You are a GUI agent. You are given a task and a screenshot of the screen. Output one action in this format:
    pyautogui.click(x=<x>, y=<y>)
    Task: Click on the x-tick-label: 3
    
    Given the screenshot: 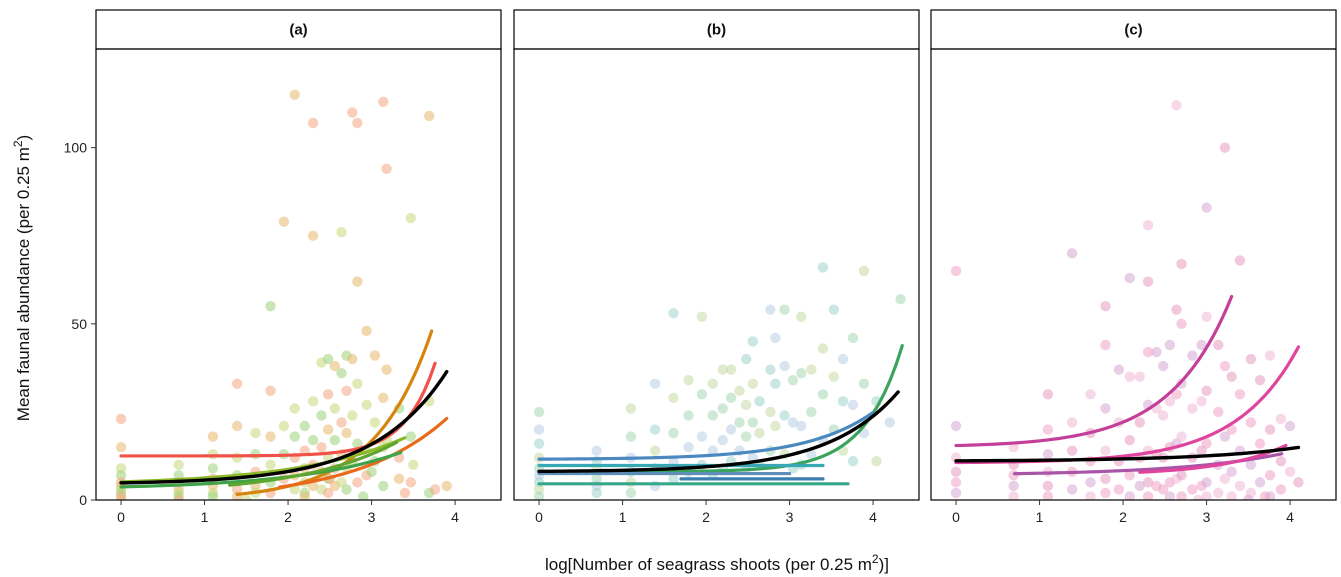 What is the action you would take?
    pyautogui.click(x=1207, y=517)
    